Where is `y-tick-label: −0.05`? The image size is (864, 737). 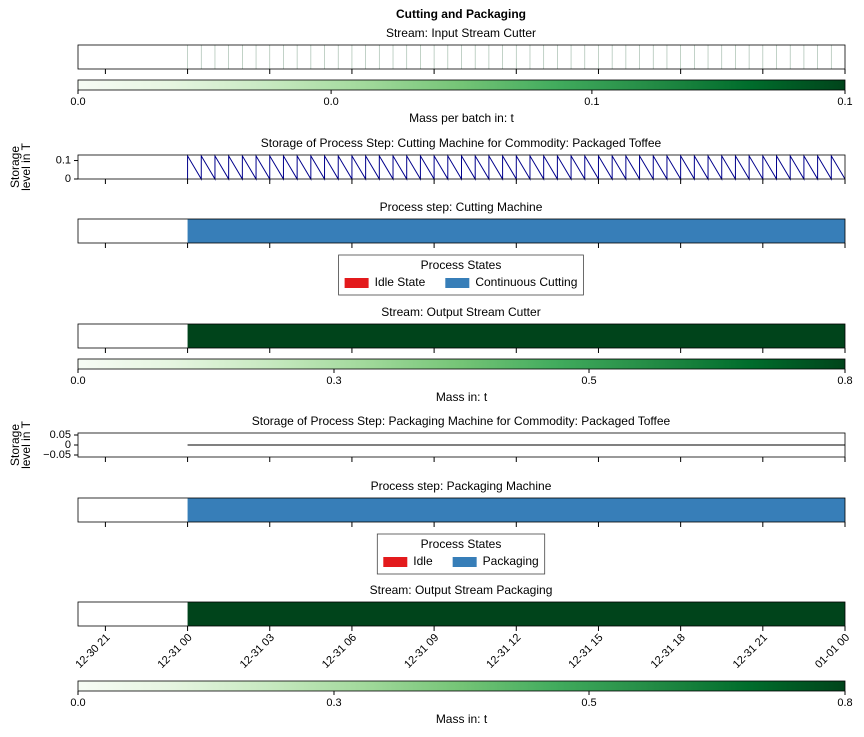 y-tick-label: −0.05 is located at coordinates (57, 455).